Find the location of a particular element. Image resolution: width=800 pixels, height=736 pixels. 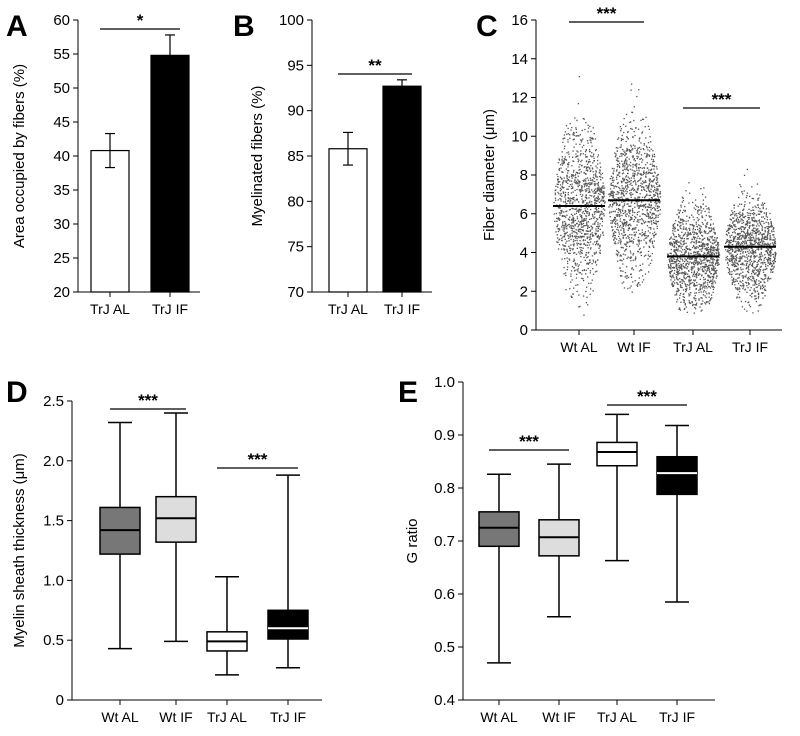

y-tick-label-B: 80 is located at coordinates (295, 201).